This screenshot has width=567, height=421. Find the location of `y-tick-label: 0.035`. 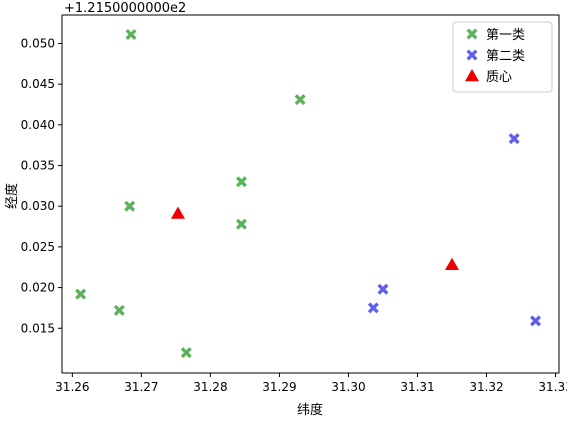

y-tick-label: 0.035 is located at coordinates (38, 166).